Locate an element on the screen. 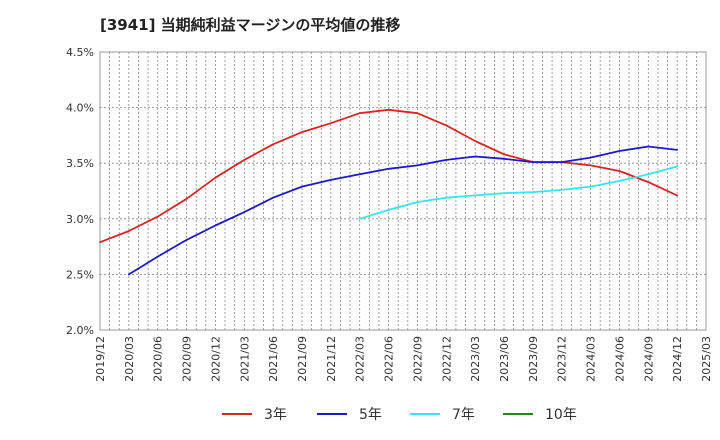 This screenshot has width=720, height=440. x-tick-label: 2023/06 is located at coordinates (504, 359).